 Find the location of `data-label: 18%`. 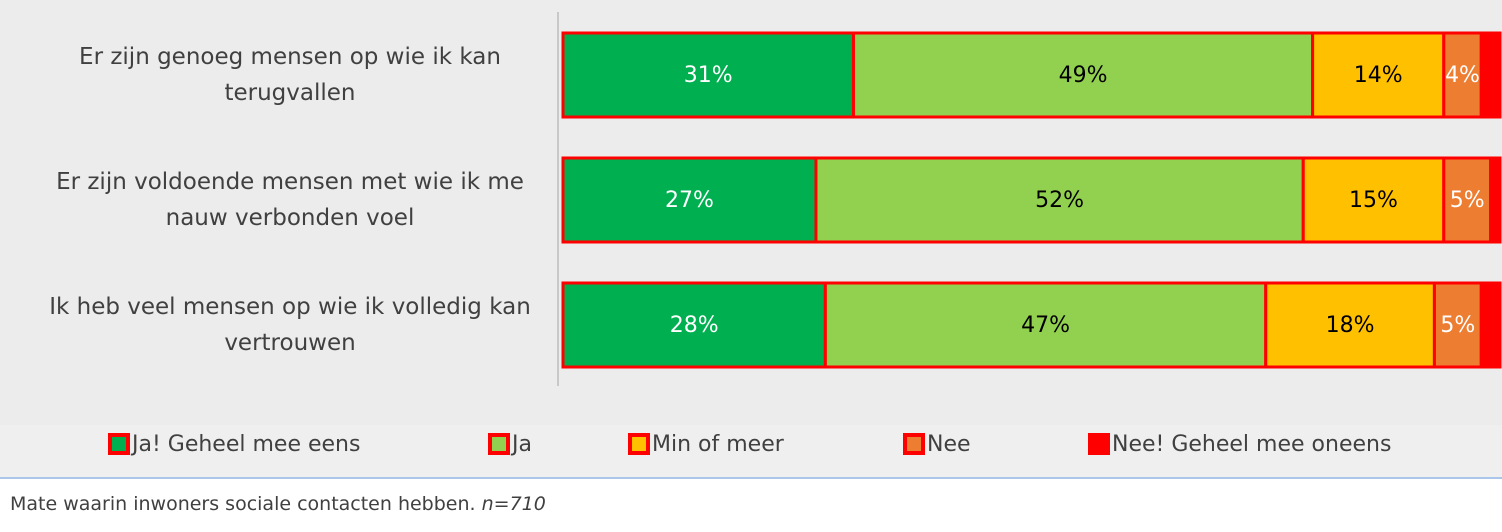

data-label: 18% is located at coordinates (1350, 325).